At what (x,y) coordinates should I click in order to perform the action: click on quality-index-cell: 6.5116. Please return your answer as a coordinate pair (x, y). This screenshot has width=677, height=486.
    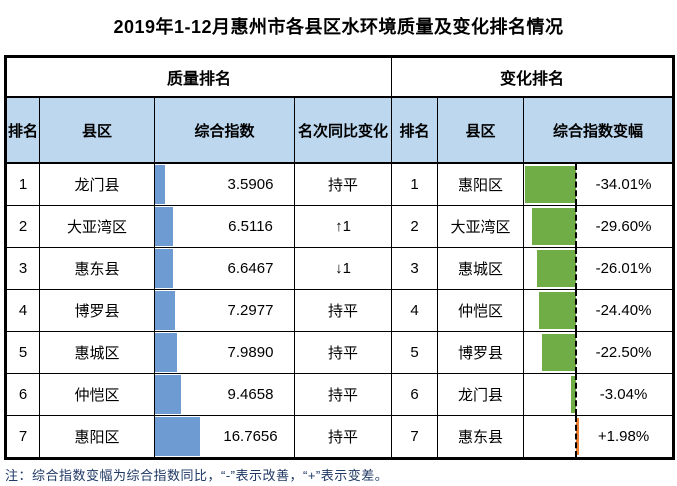
    Looking at the image, I should click on (224, 226).